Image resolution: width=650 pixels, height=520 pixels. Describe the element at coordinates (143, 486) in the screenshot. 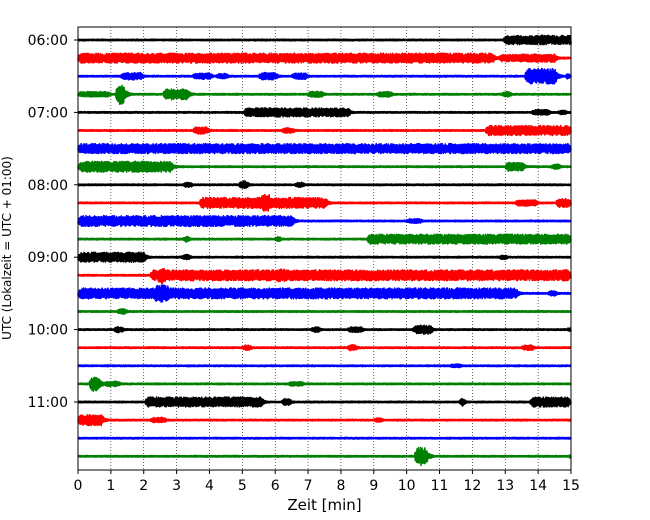

I see `x-tick-label: 2` at that location.